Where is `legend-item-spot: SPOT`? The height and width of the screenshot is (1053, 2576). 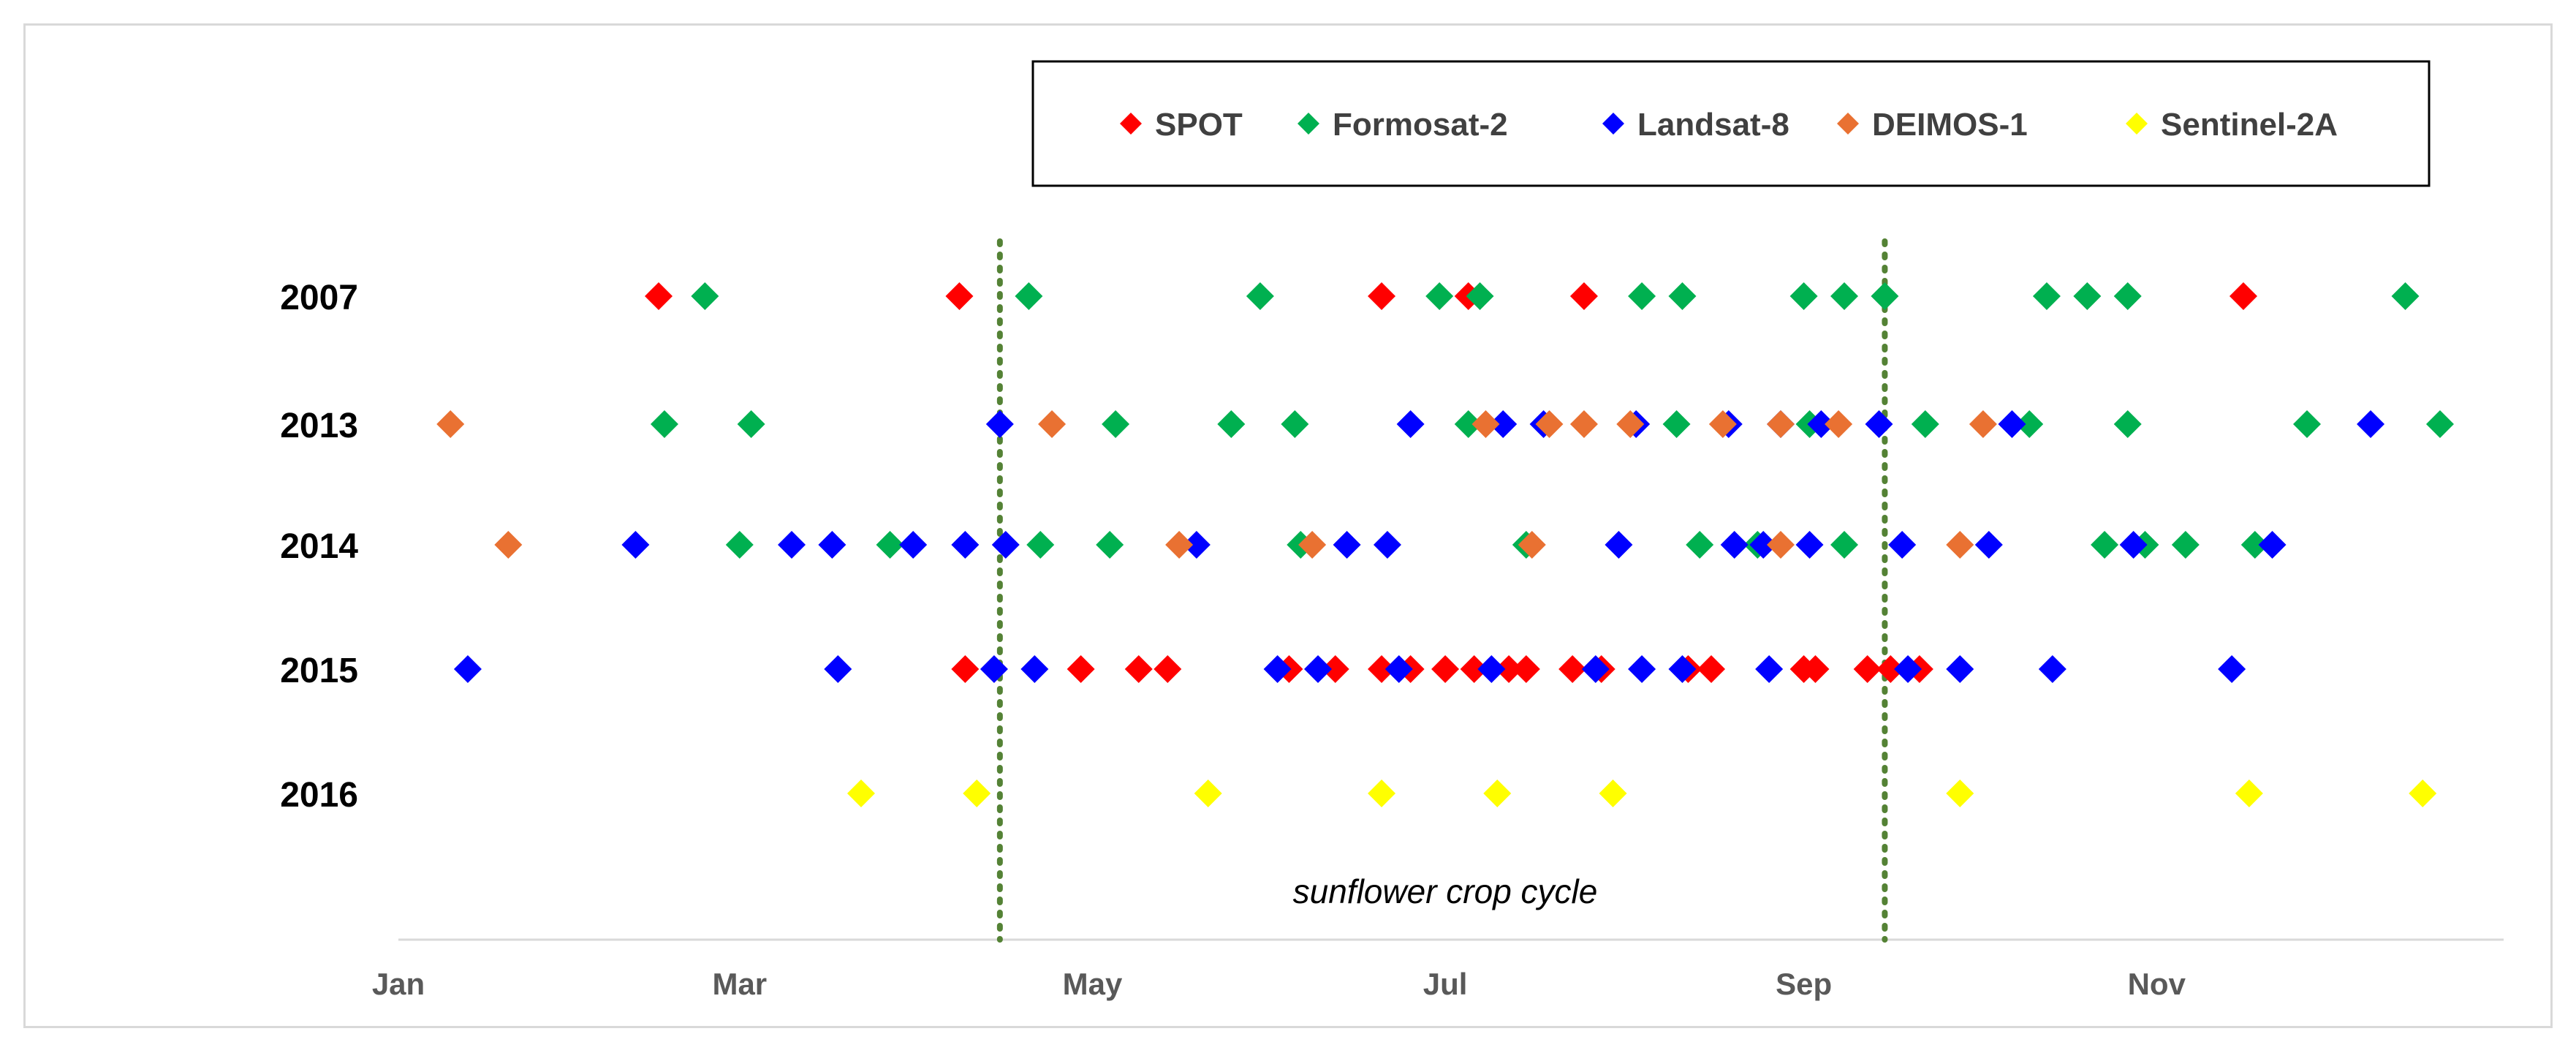 legend-item-spot: SPOT is located at coordinates (1181, 125).